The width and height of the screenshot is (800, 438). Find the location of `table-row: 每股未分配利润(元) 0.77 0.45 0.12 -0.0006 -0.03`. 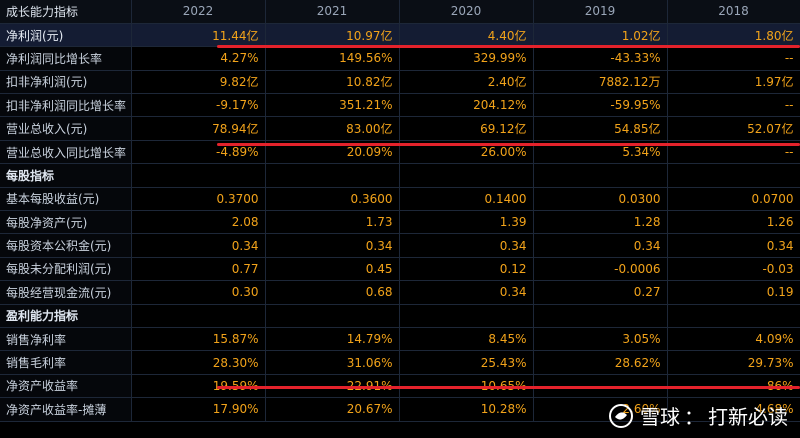

table-row: 每股未分配利润(元) 0.77 0.45 0.12 -0.0006 -0.03 is located at coordinates (400, 269).